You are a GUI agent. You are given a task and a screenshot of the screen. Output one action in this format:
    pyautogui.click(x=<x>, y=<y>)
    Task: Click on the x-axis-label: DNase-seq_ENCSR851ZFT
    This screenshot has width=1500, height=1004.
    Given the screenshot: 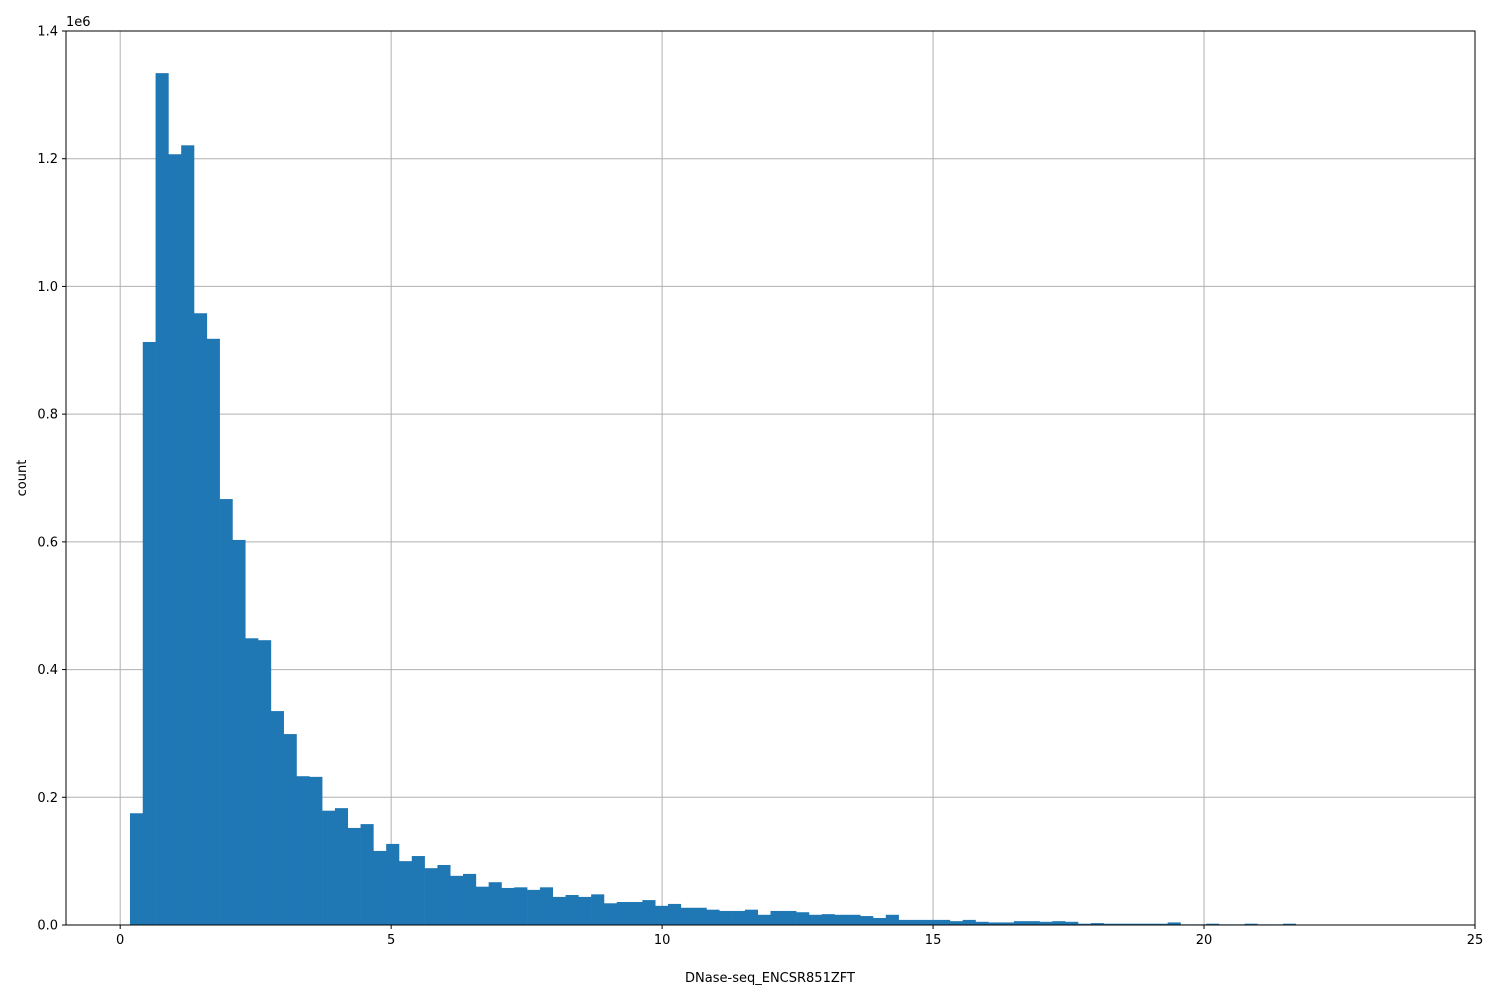 What is the action you would take?
    pyautogui.click(x=770, y=978)
    